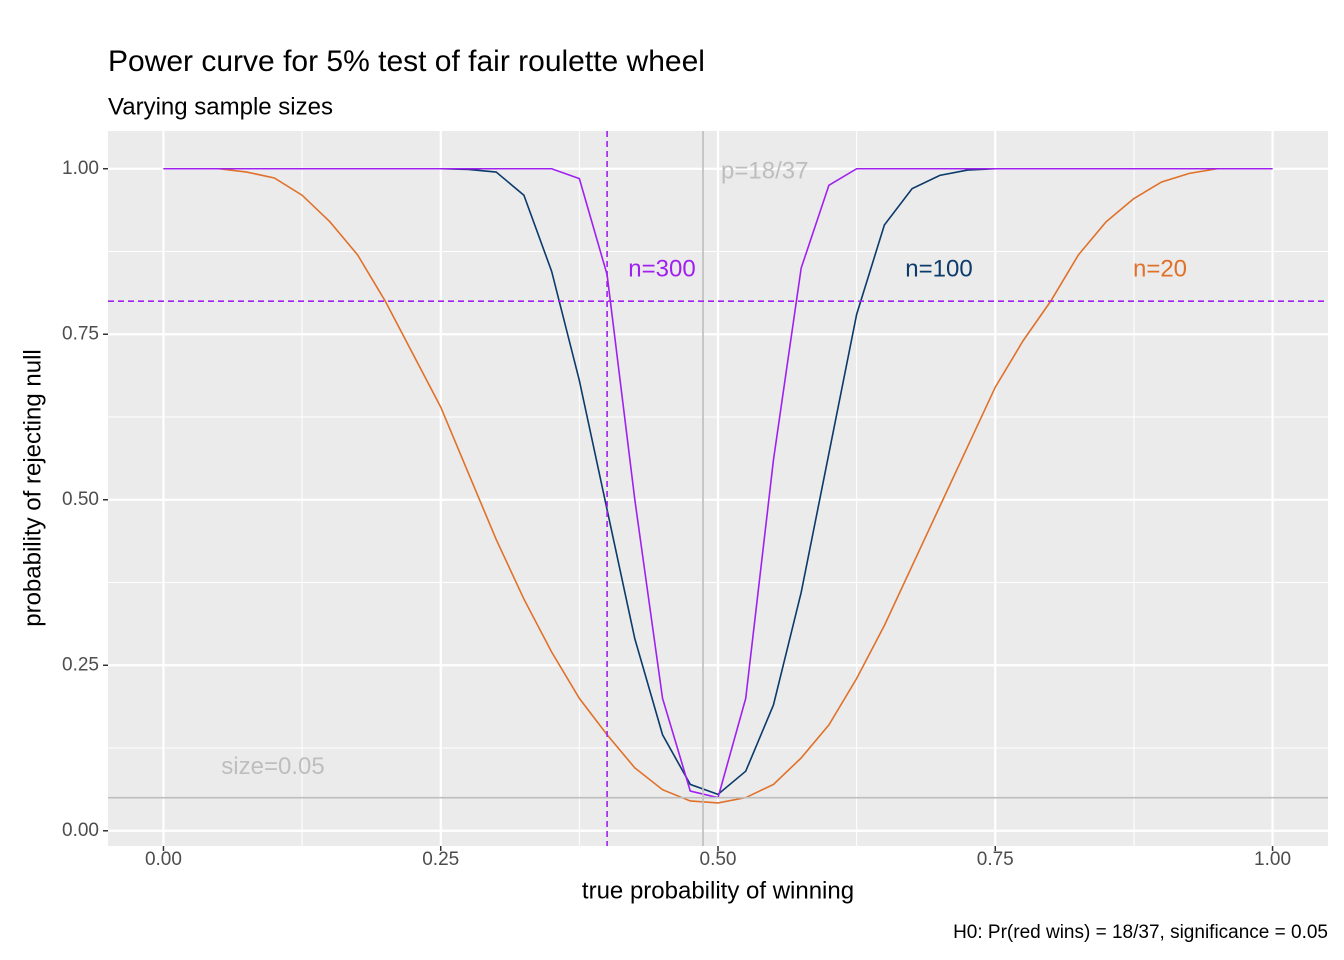 The width and height of the screenshot is (1344, 960). I want to click on x-tick-label: 0.75, so click(995, 859).